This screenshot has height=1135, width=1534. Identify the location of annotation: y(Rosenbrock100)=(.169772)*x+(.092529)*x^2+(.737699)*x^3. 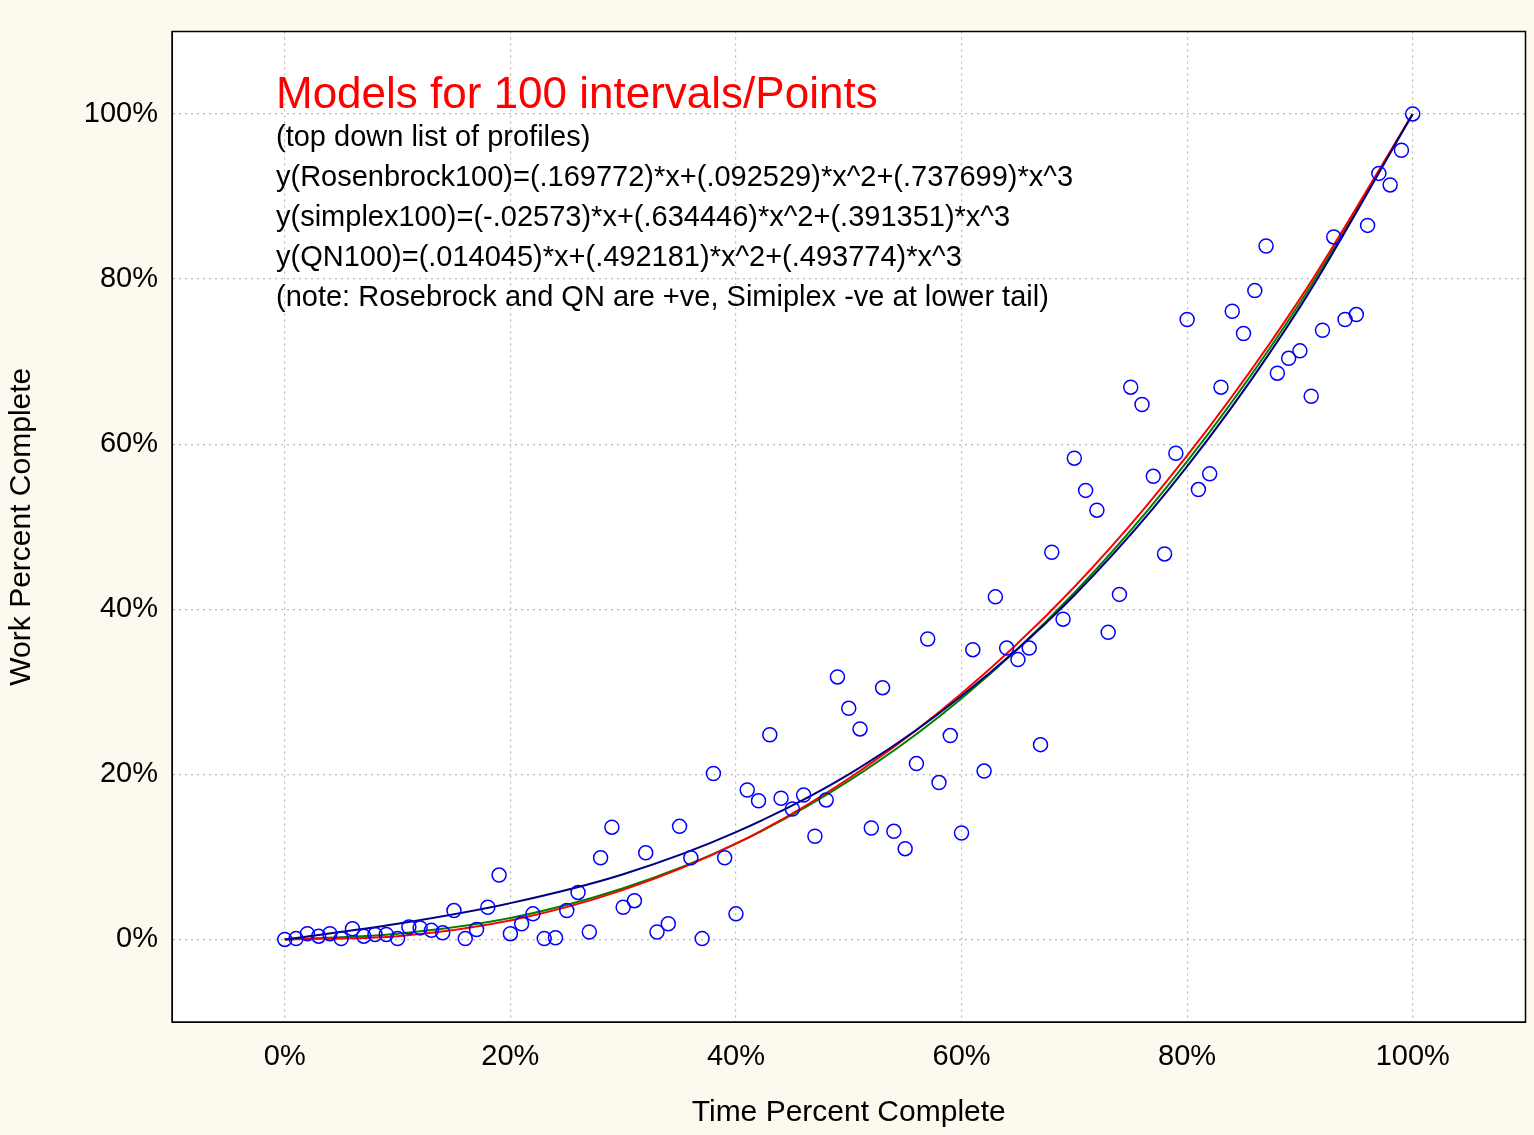
(675, 176).